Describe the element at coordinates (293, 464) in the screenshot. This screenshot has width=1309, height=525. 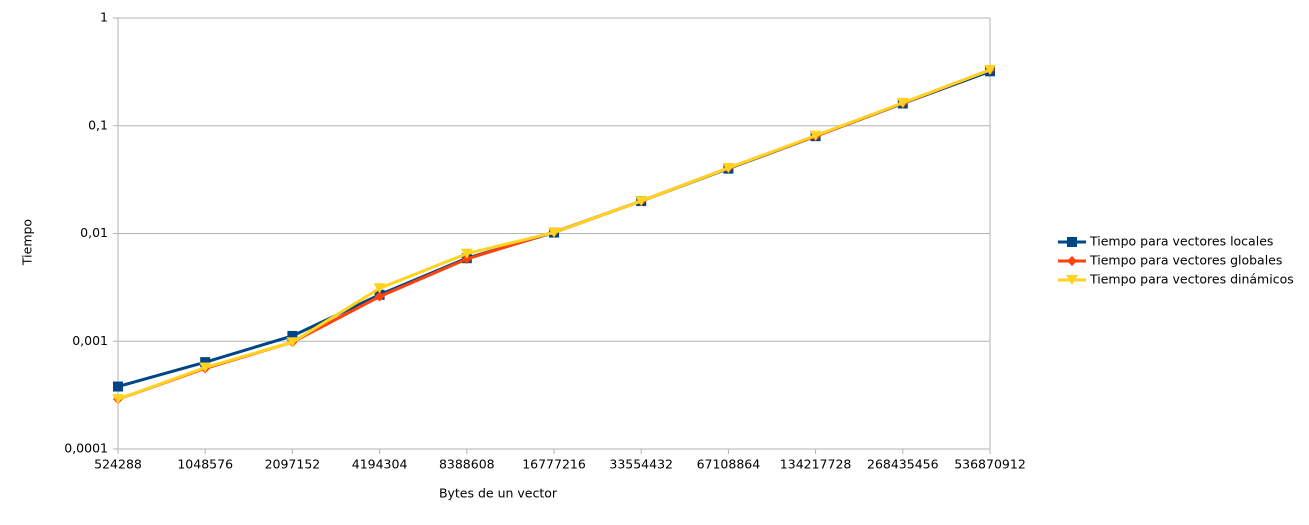
I see `x-tick-label: 2097152` at that location.